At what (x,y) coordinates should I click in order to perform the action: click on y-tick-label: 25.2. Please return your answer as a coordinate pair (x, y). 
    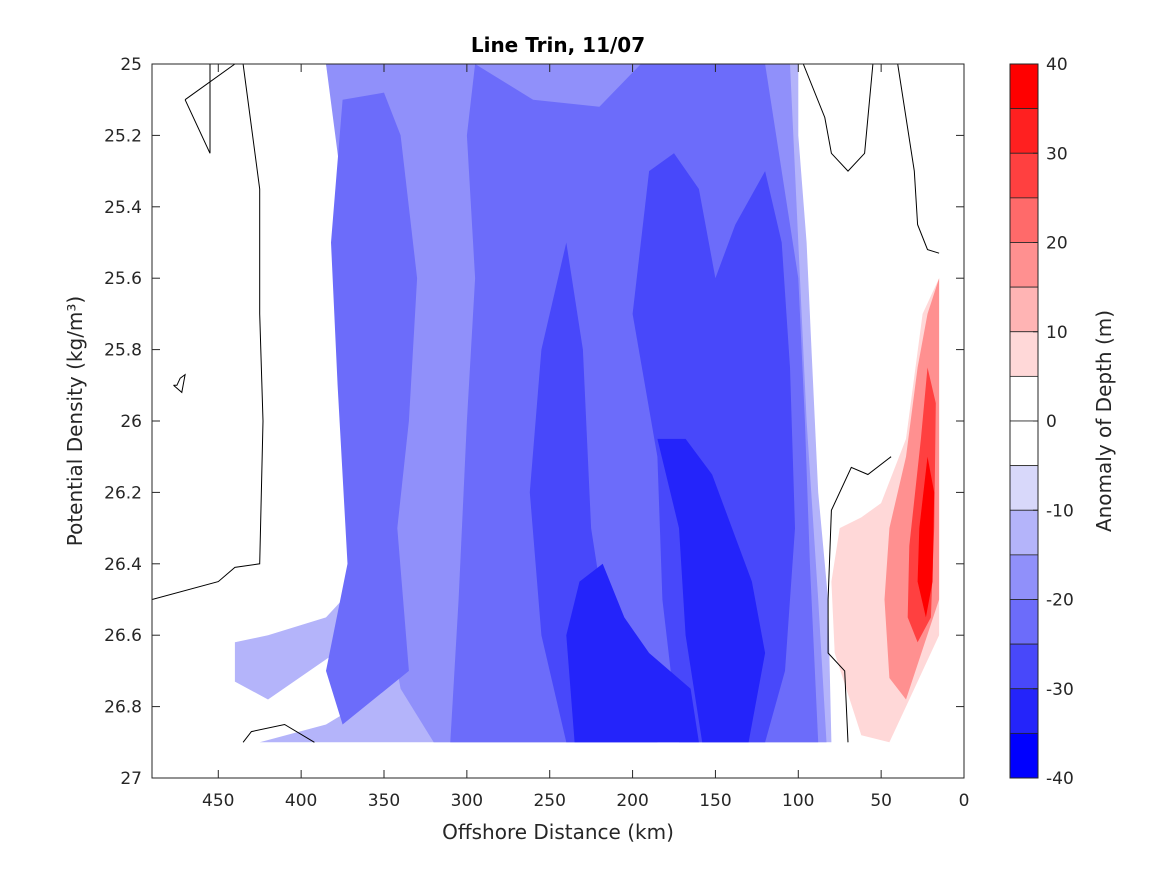
    Looking at the image, I should click on (123, 136).